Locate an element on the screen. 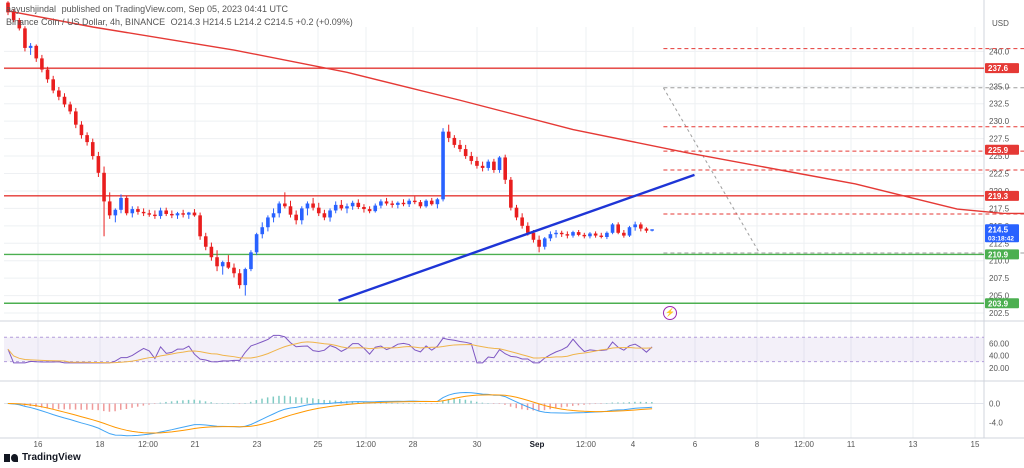 Image resolution: width=1024 pixels, height=468 pixels. price-tick-label: 225.0 is located at coordinates (999, 156).